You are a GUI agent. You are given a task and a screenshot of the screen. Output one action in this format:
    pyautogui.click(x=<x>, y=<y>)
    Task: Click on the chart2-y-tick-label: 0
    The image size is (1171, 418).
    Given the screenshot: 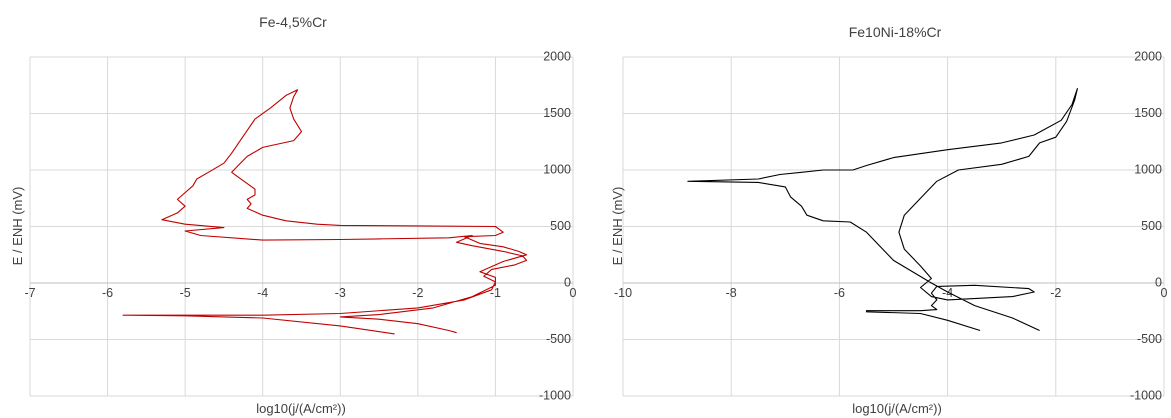 What is the action you would take?
    pyautogui.click(x=1158, y=282)
    